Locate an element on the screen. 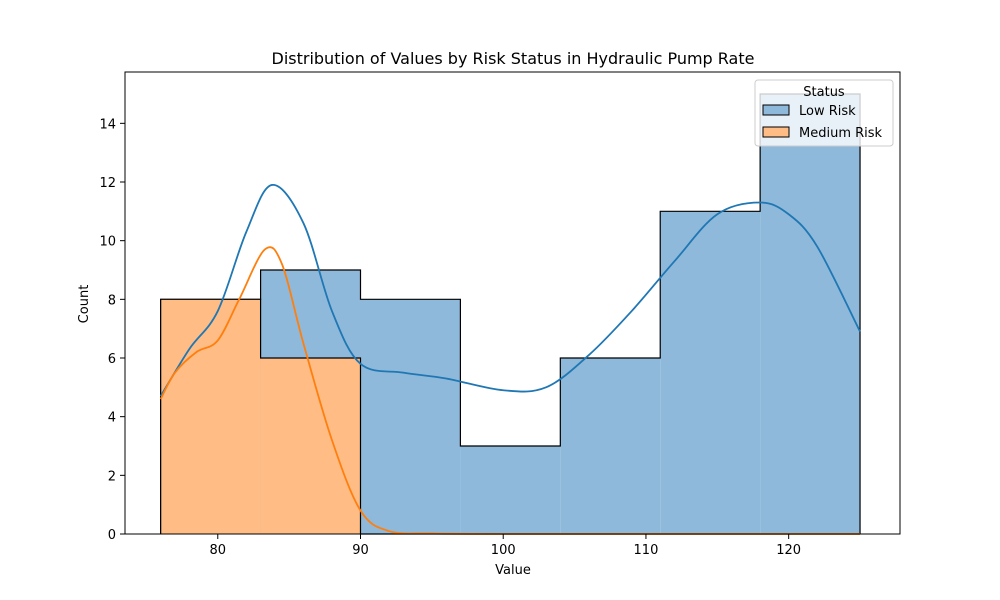 This screenshot has width=1000, height=600. x-axis: 80 90 100 110 120 is located at coordinates (505, 546).